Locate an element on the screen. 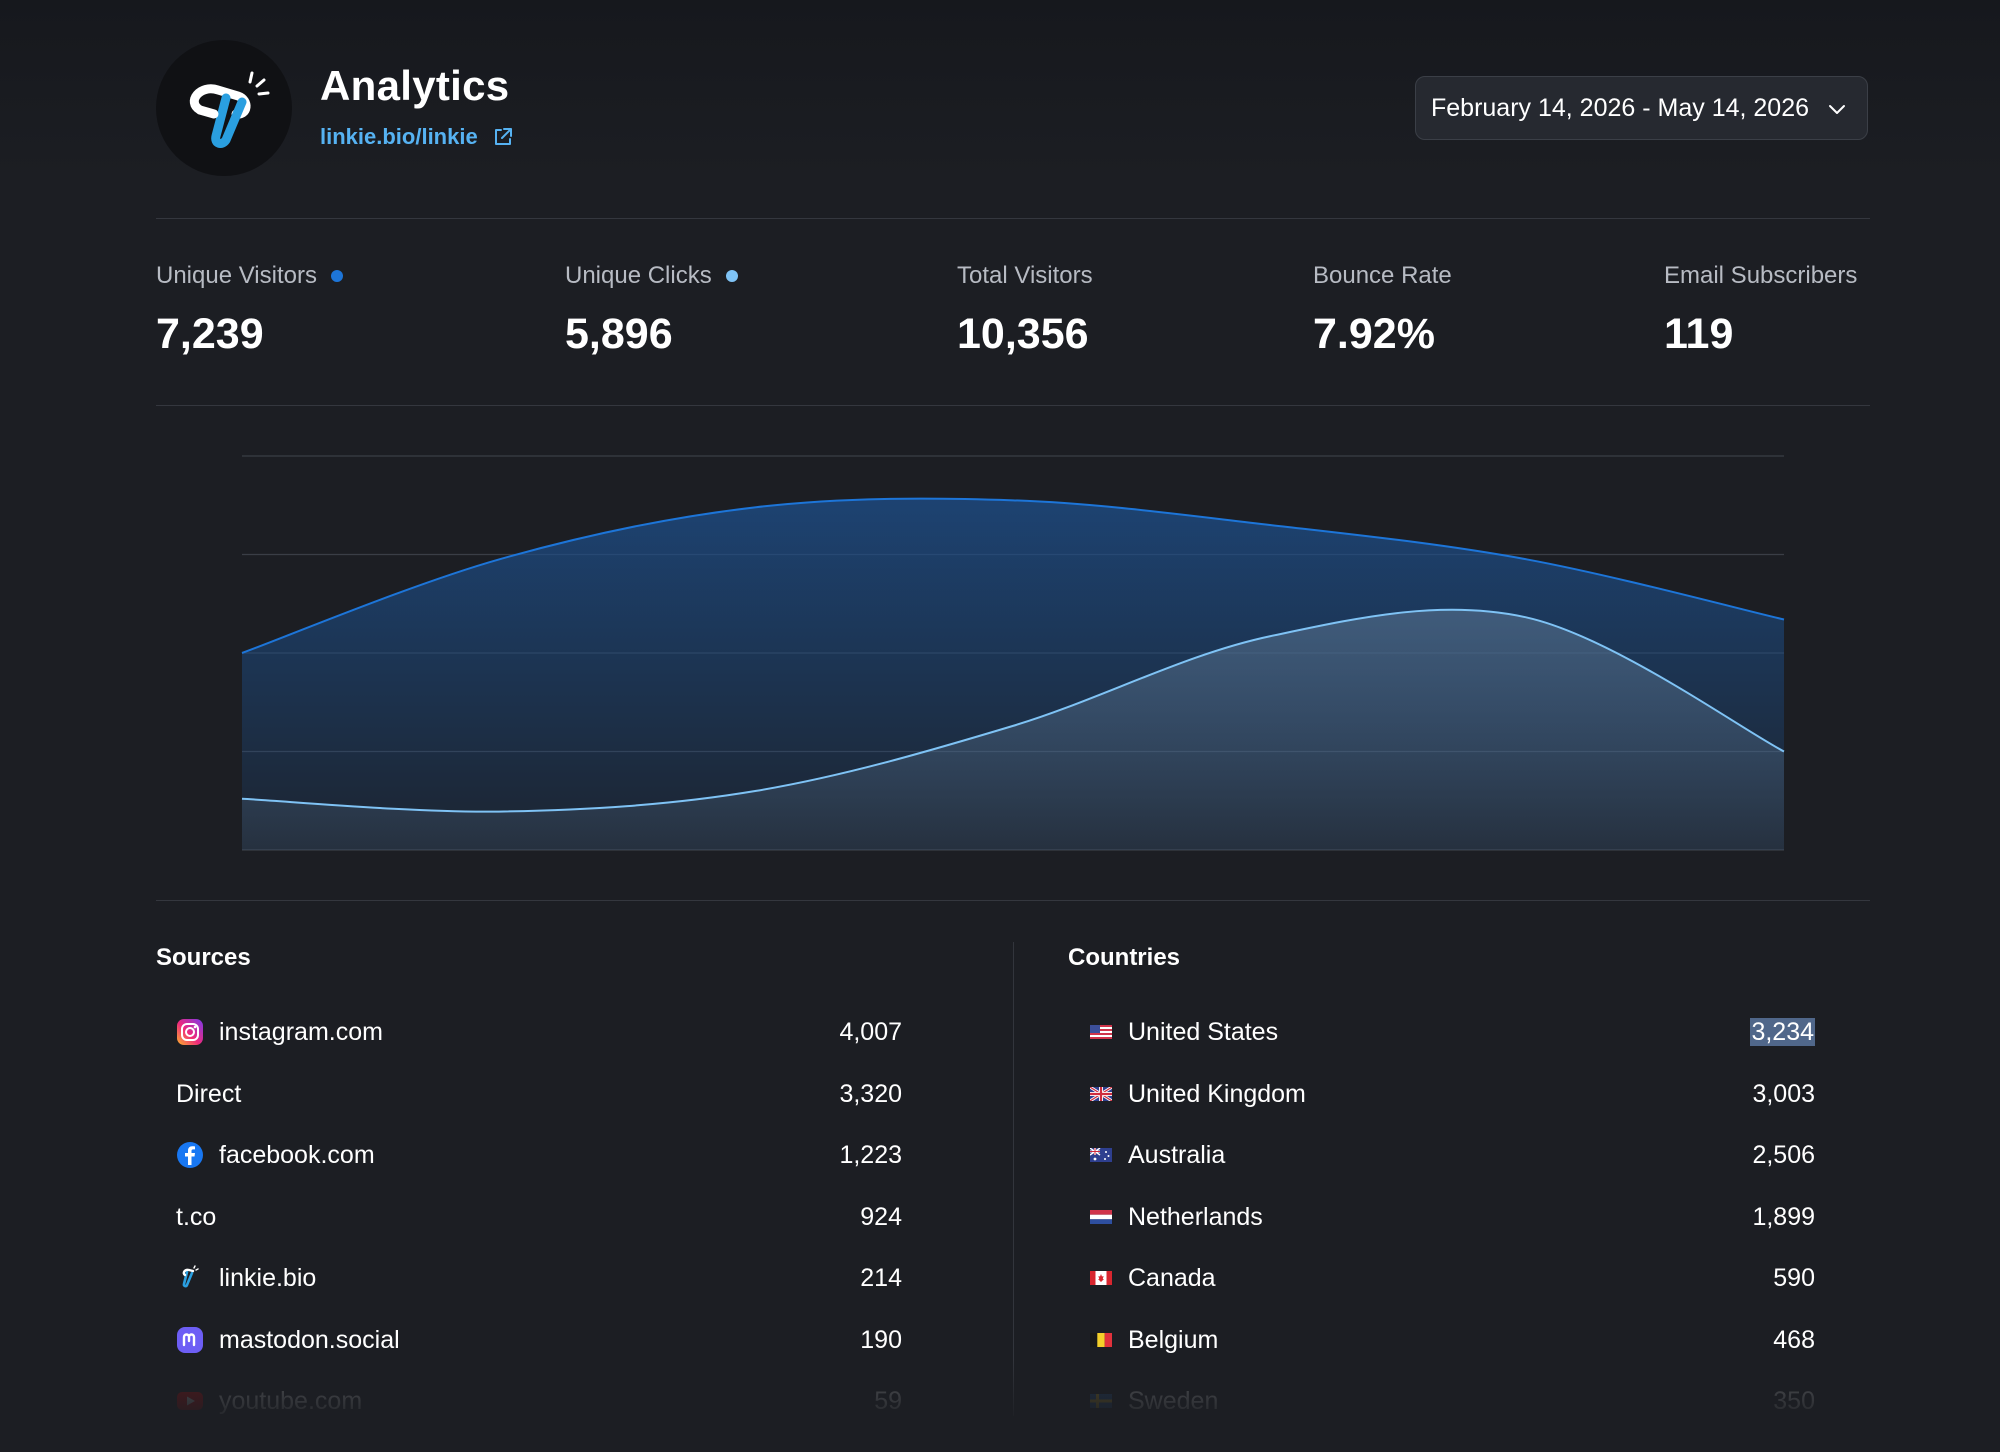 This screenshot has height=1452, width=2000. stat-label: Total Visitors is located at coordinates (1025, 275).